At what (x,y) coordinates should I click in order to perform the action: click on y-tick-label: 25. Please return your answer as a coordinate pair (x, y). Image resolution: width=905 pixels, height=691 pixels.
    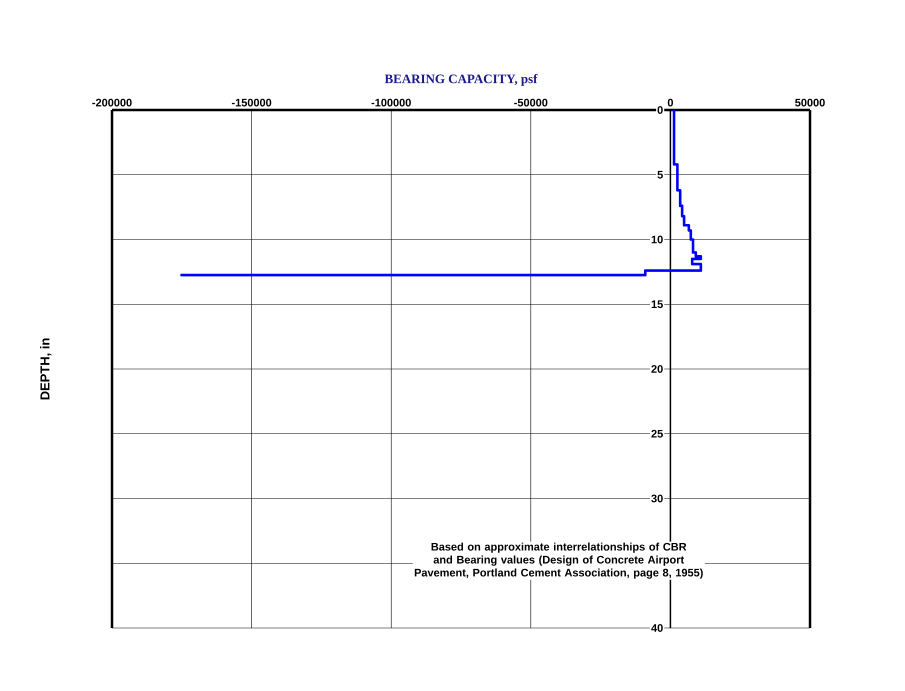
    Looking at the image, I should click on (657, 434).